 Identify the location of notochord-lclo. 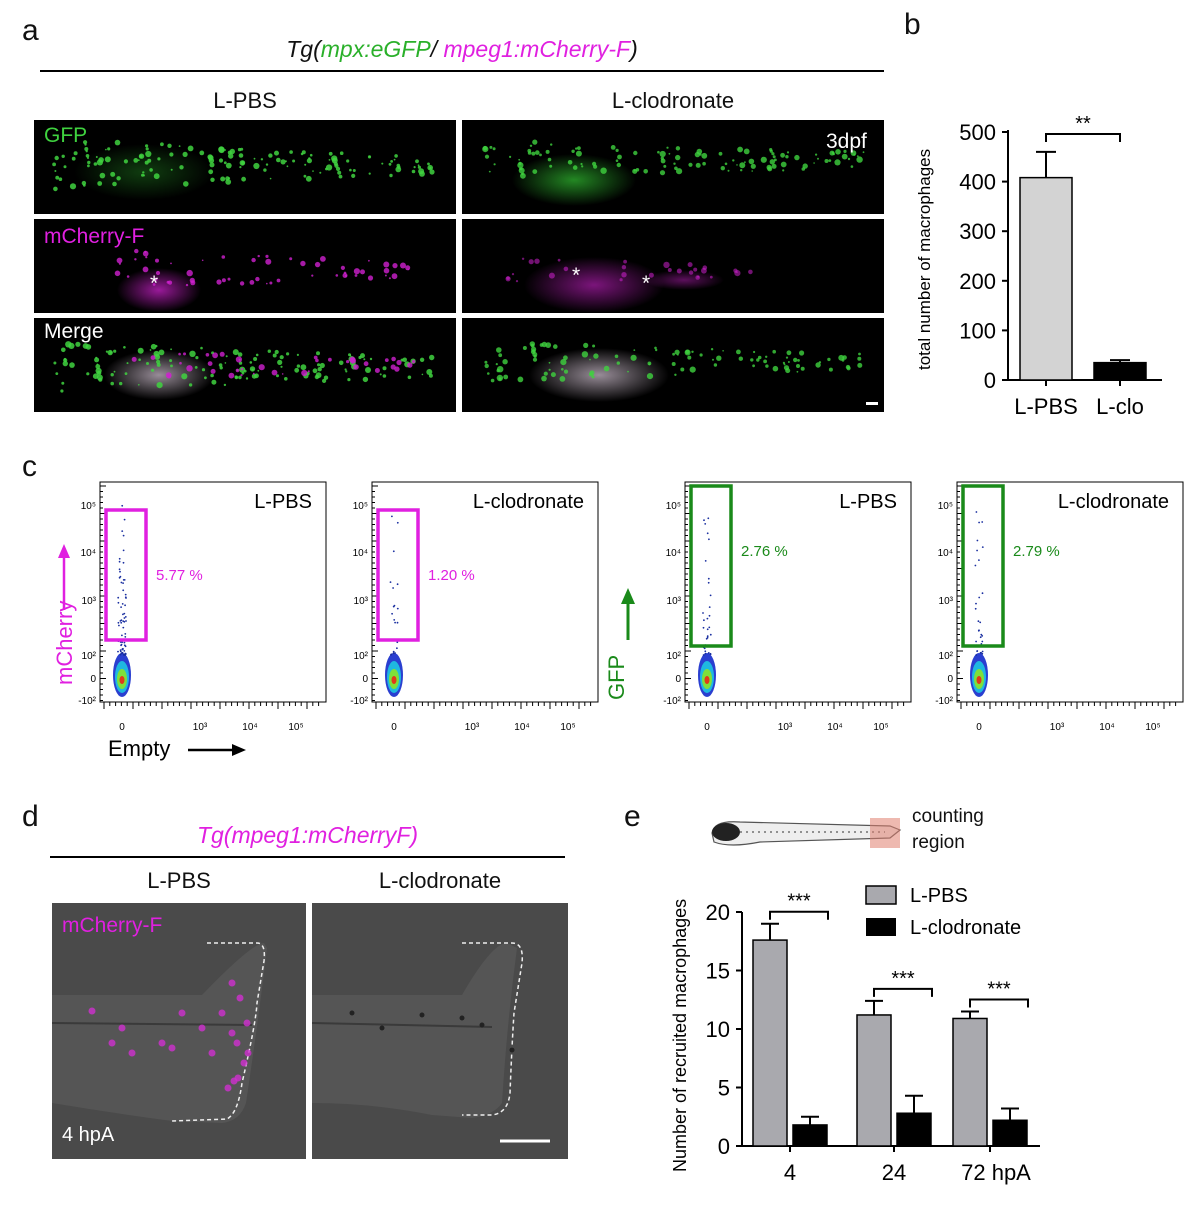
(402, 1025).